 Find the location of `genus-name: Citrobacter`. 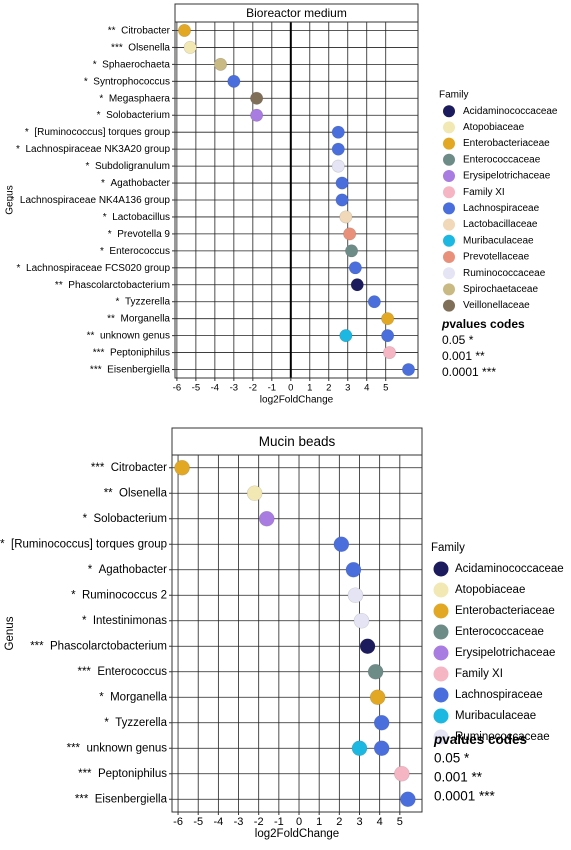

genus-name: Citrobacter is located at coordinates (146, 30).